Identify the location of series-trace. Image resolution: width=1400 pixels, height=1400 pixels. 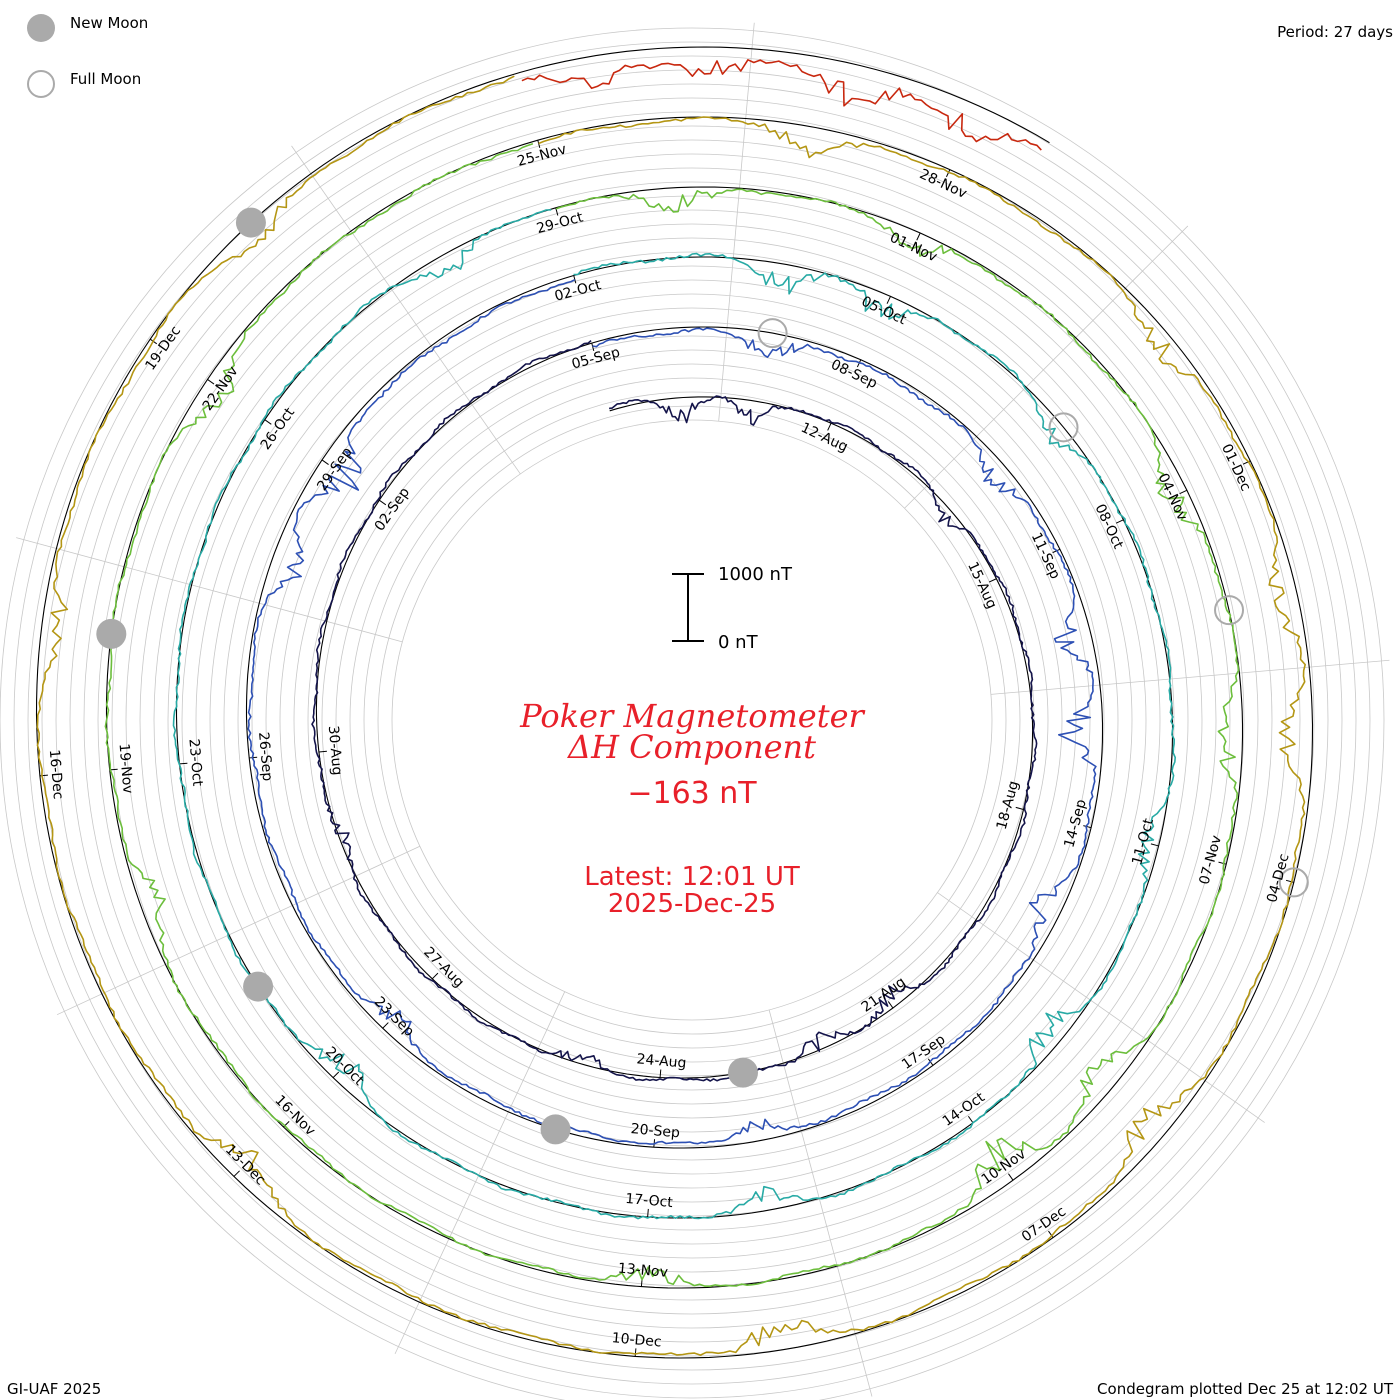
(781, 105).